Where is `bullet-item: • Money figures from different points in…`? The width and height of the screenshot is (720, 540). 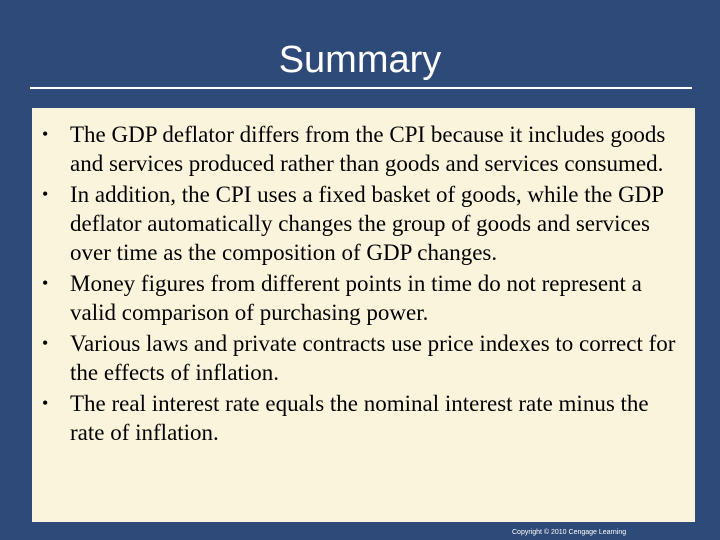
bullet-item: • Money figures from different points in… is located at coordinates (358, 298).